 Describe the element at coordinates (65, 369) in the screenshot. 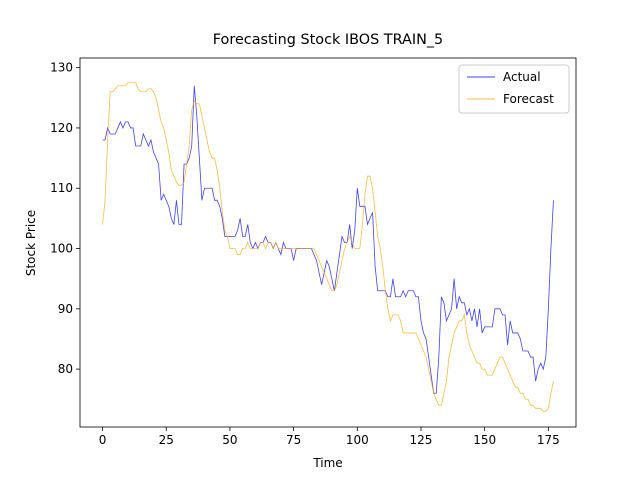

I see `y-tick-label: 80` at that location.